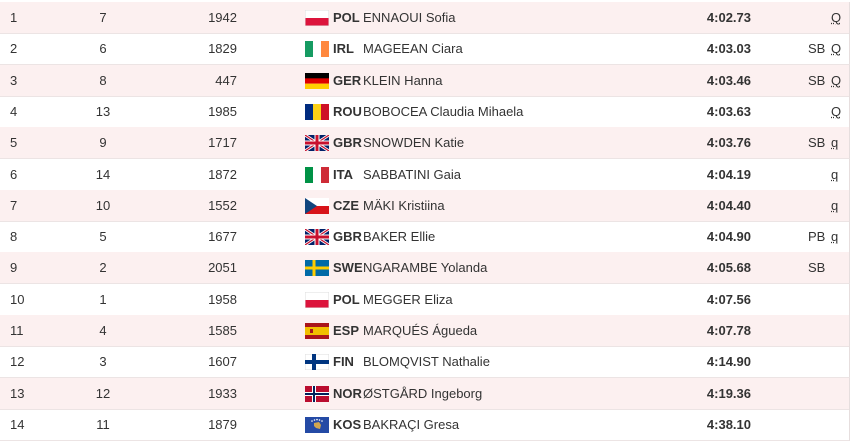 This screenshot has height=441, width=852. What do you see at coordinates (103, 330) in the screenshot?
I see `lane: 4` at bounding box center [103, 330].